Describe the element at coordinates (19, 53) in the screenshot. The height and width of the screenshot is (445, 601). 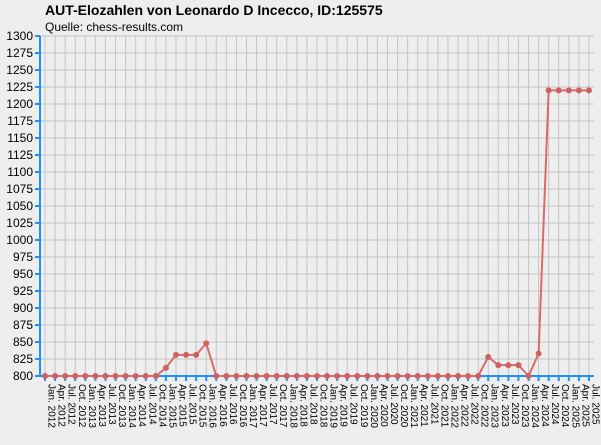
I see `y-tick-label: 1275` at that location.